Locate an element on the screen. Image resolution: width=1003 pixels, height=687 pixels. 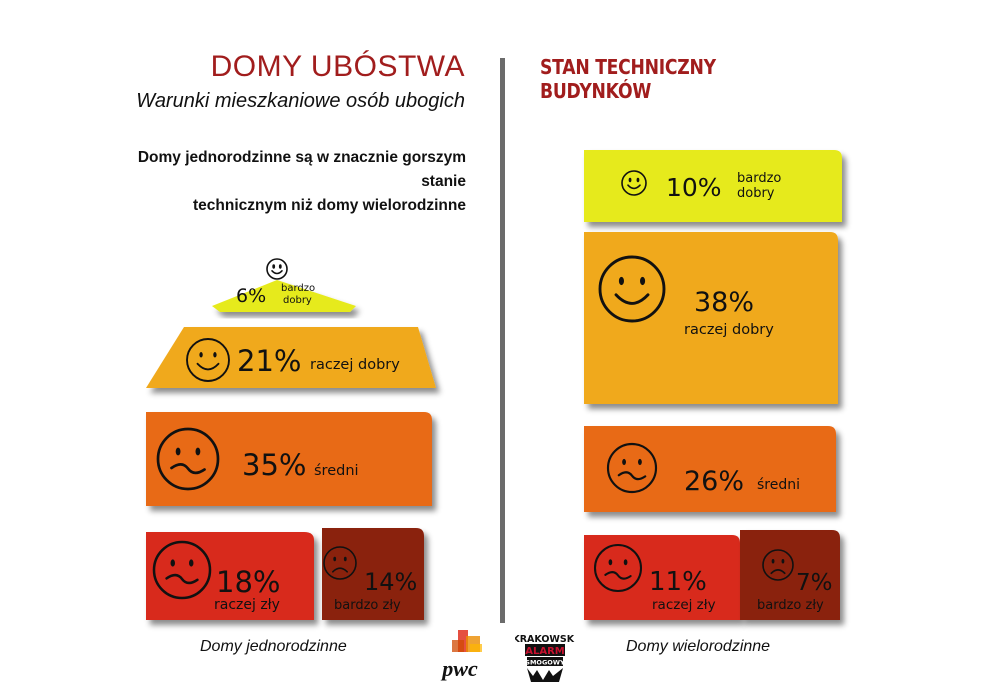
smiley-icon-multi-raczej-dobry is located at coordinates (632, 289).